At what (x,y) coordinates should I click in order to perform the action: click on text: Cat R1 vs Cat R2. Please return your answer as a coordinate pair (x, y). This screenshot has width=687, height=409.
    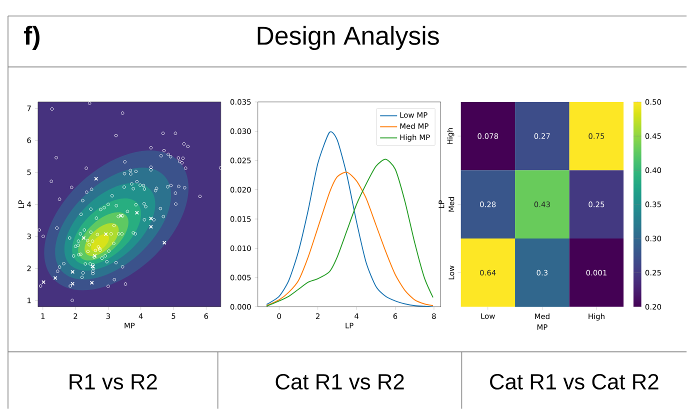
    Looking at the image, I should click on (574, 382).